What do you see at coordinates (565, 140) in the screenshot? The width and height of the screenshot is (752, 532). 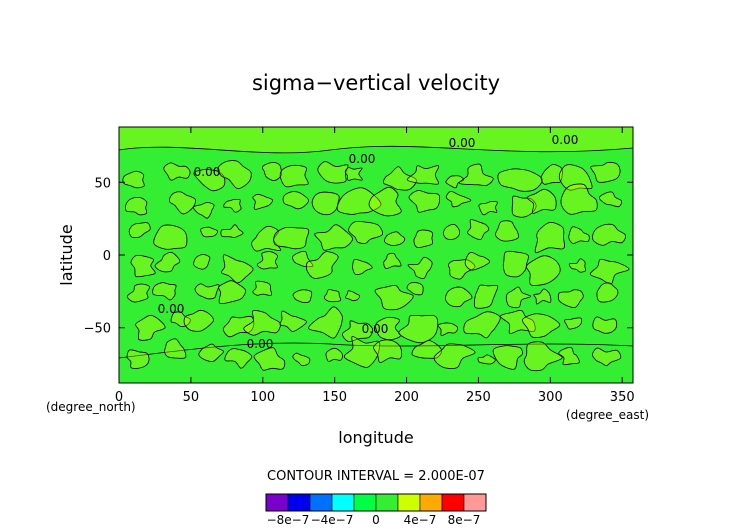 I see `contour-label-1: 0.00` at bounding box center [565, 140].